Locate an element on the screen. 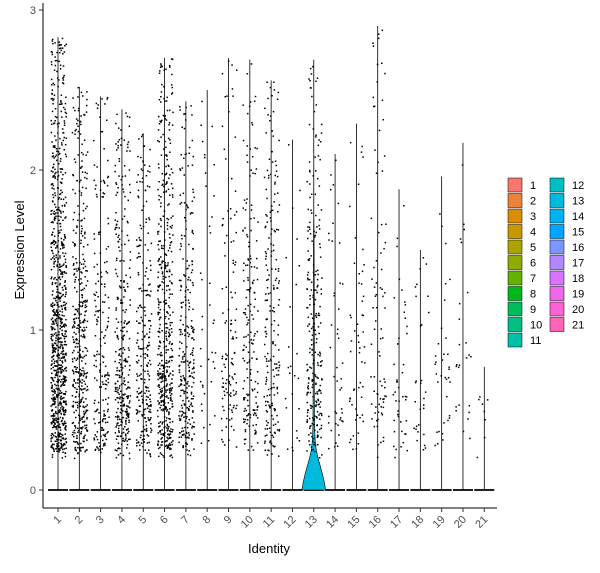 The height and width of the screenshot is (573, 600). legend-label-21: 21 is located at coordinates (578, 326).